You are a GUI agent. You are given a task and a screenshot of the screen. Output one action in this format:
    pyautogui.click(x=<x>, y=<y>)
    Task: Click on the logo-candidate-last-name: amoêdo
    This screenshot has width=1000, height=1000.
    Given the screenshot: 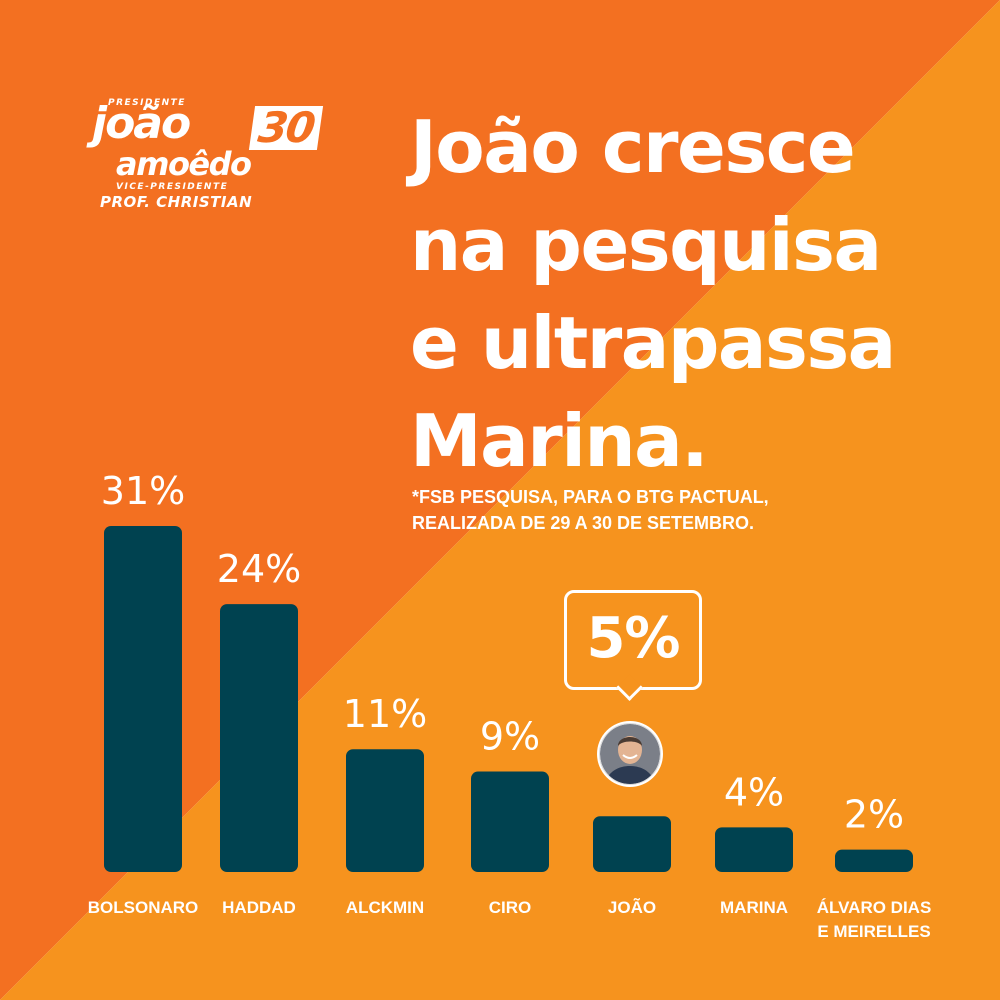 What is the action you would take?
    pyautogui.click(x=184, y=164)
    